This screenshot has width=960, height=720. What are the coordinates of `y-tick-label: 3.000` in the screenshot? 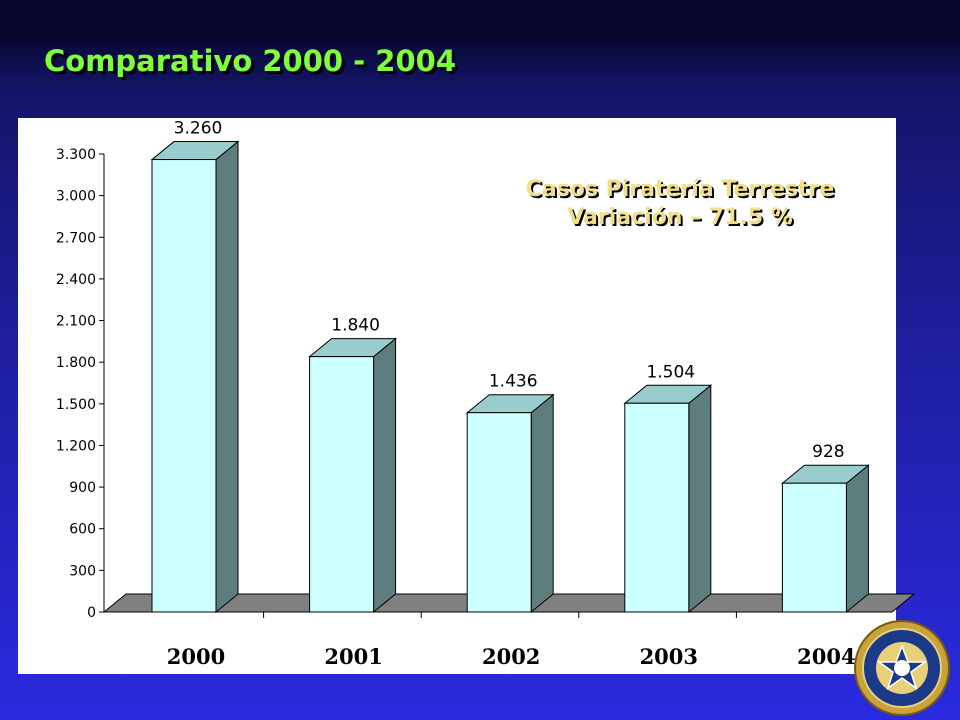 It's located at (76, 197).